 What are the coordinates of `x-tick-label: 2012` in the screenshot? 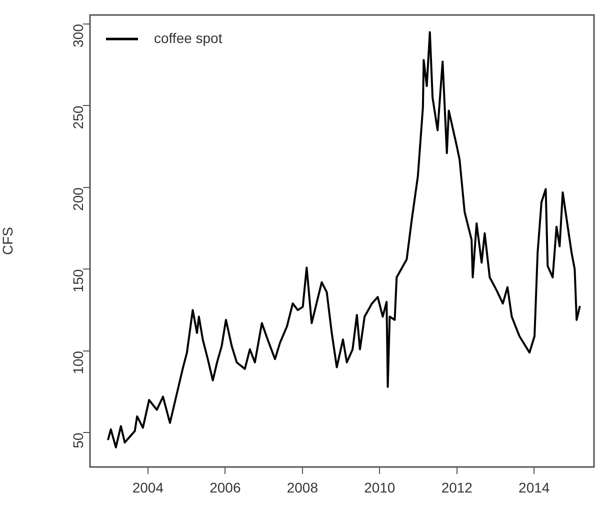 It's located at (457, 487).